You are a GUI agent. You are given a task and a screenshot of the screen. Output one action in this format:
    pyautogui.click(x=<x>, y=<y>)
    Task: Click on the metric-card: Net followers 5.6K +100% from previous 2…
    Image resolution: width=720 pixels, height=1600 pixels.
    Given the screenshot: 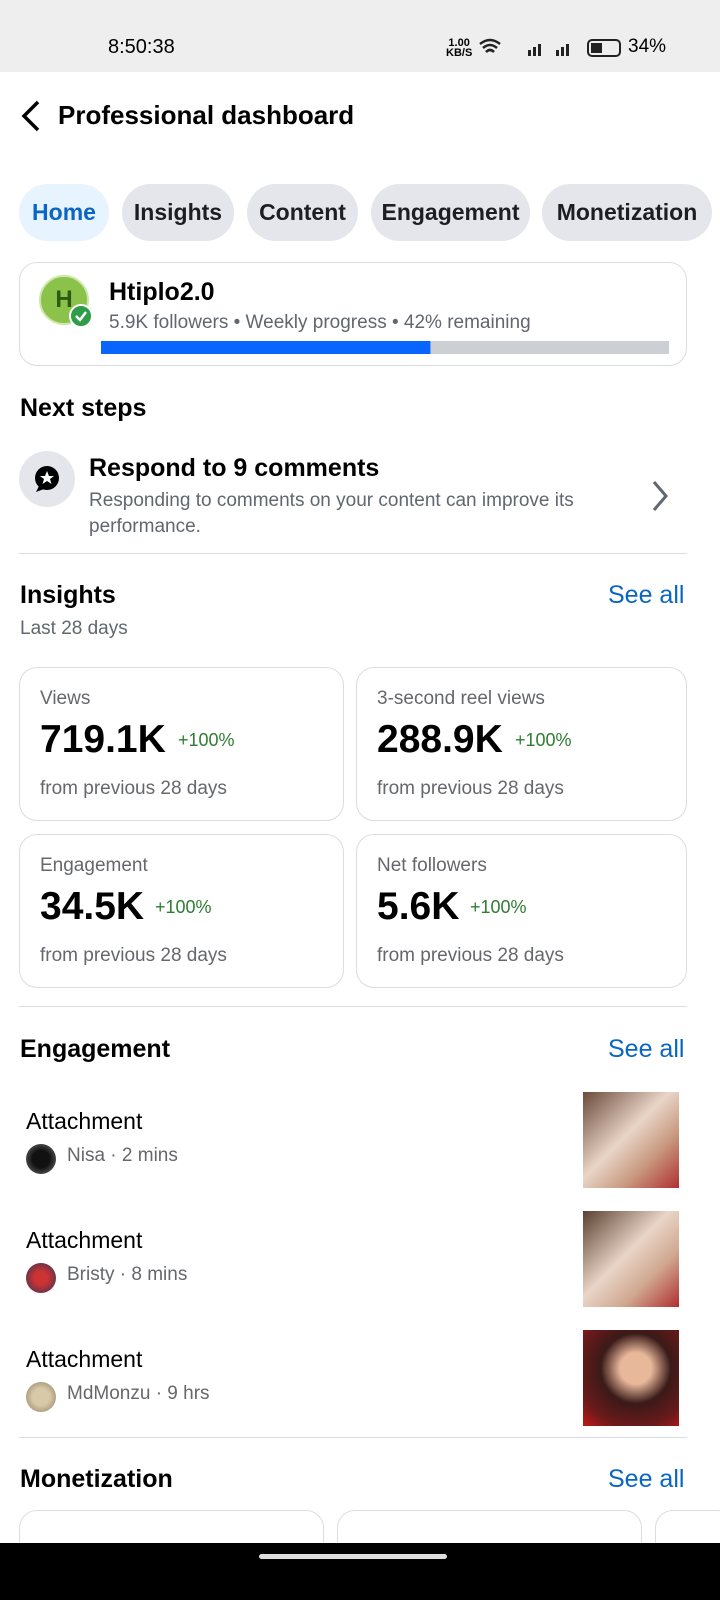 What is the action you would take?
    pyautogui.click(x=521, y=911)
    